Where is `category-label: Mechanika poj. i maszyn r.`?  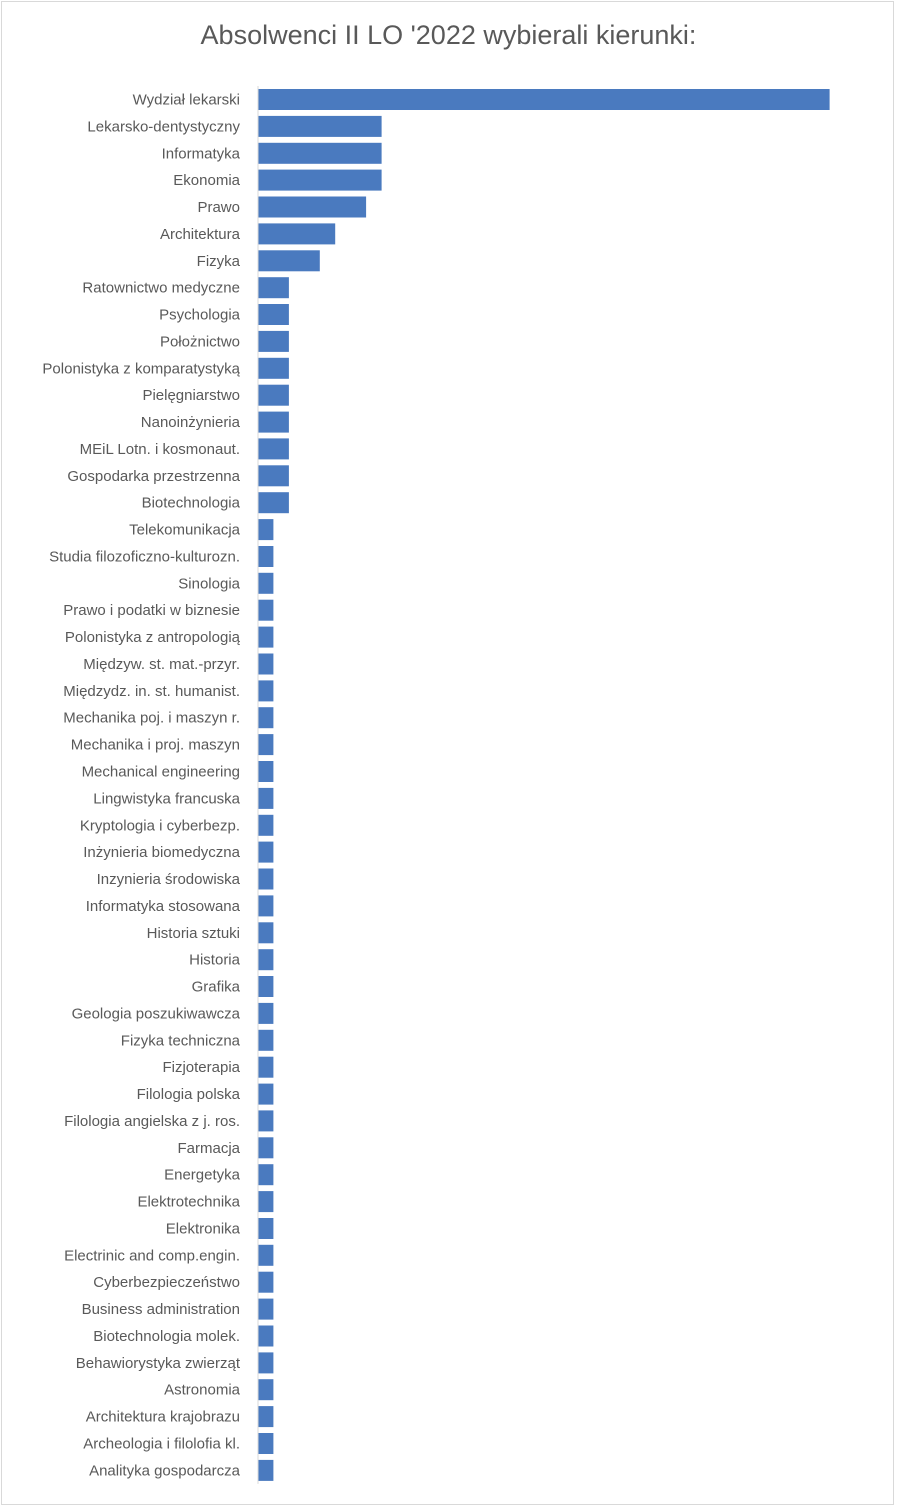
category-label: Mechanika poj. i maszyn r. is located at coordinates (151, 718).